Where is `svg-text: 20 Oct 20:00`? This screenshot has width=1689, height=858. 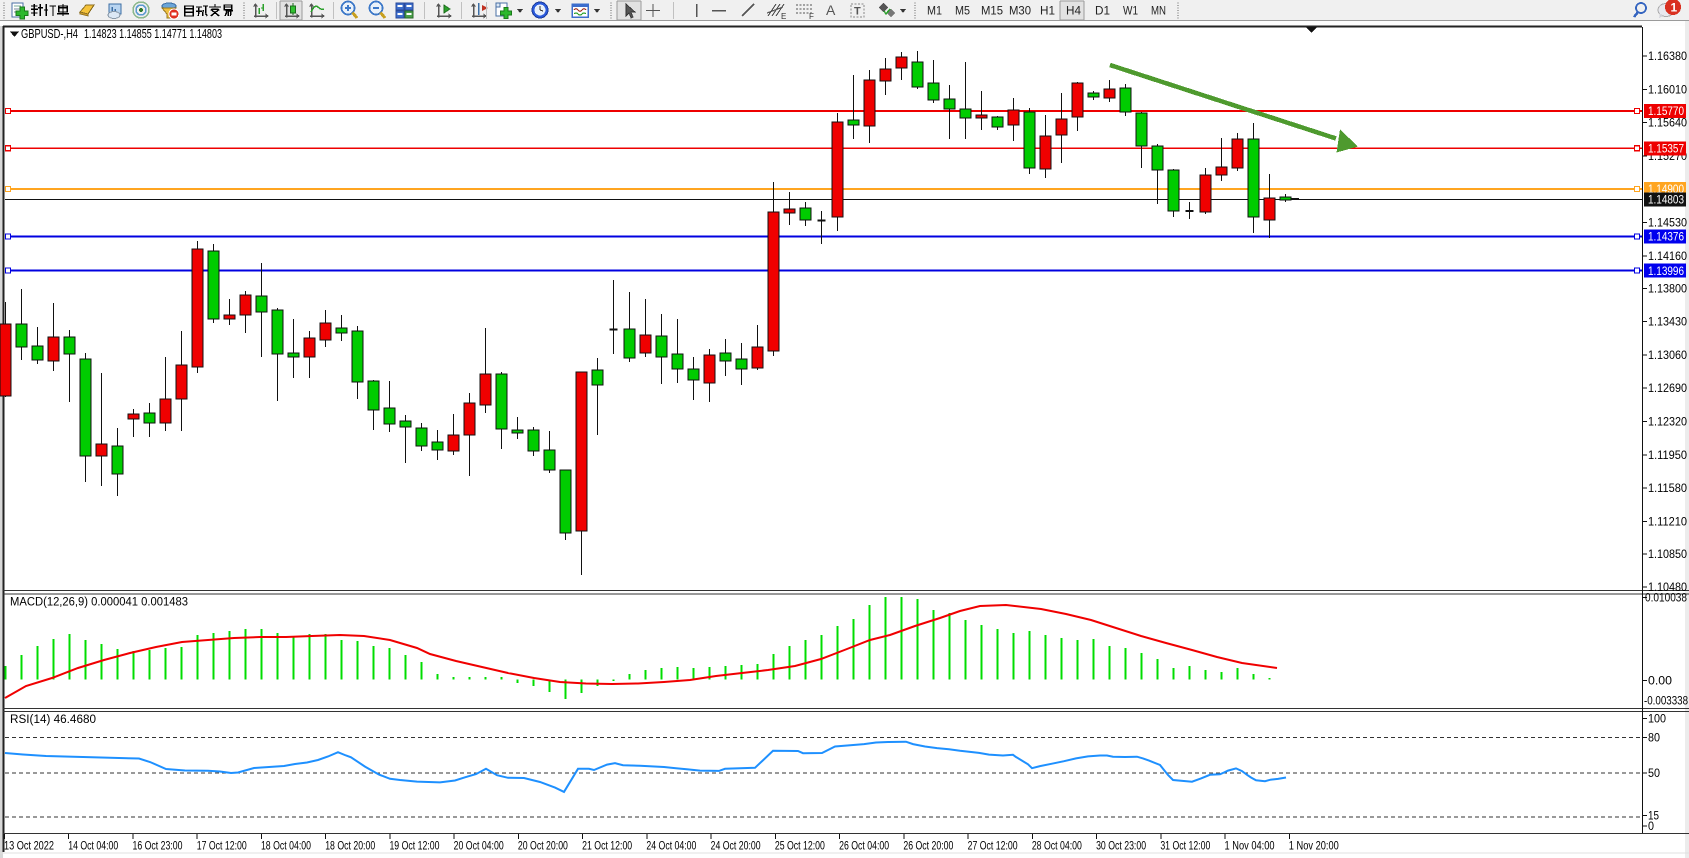
svg-text: 20 Oct 20:00 is located at coordinates (543, 846).